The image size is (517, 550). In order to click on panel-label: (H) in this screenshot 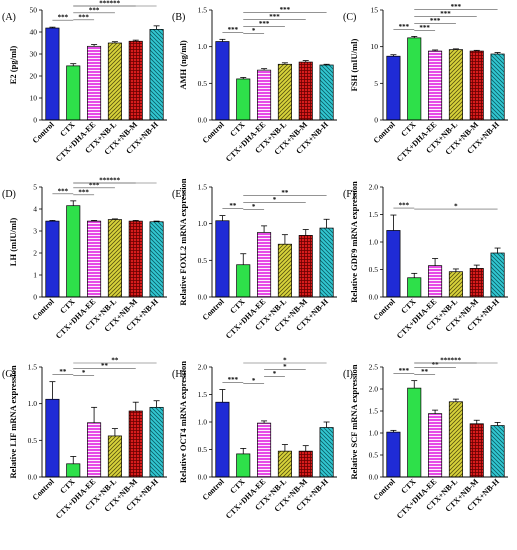, I will do `click(179, 374)`.